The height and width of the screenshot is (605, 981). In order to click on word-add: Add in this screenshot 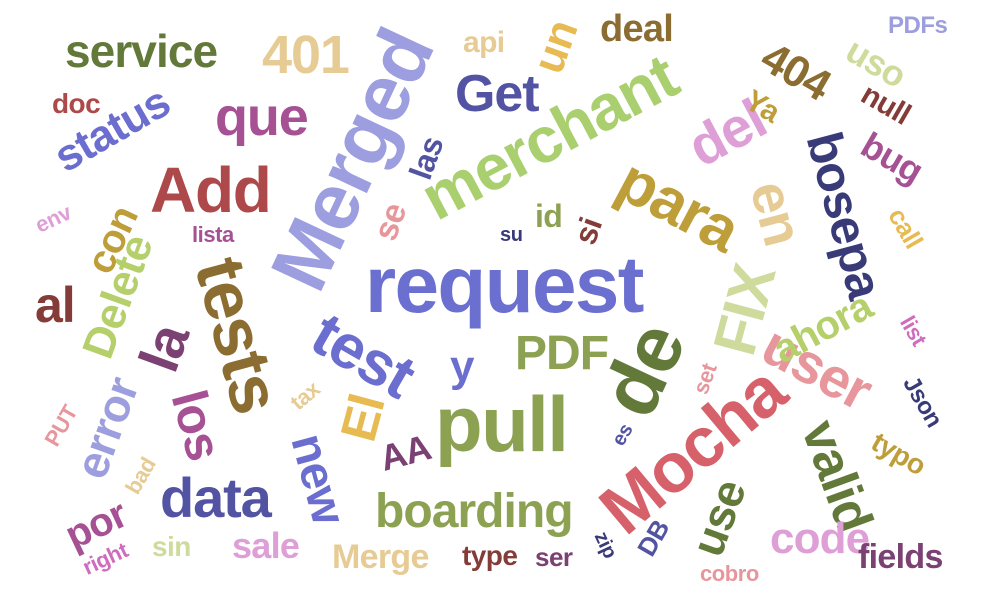, I will do `click(211, 190)`.